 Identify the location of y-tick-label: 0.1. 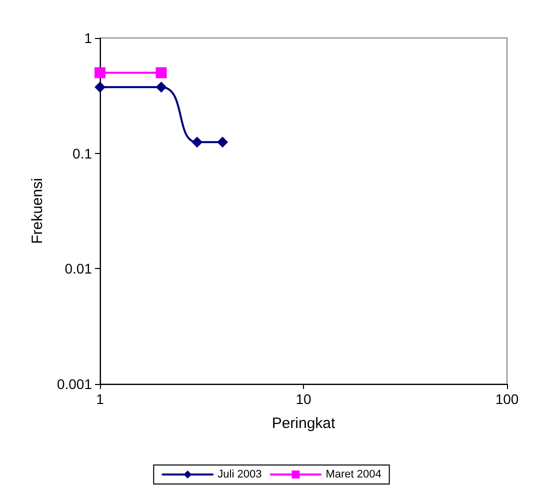
(82, 153).